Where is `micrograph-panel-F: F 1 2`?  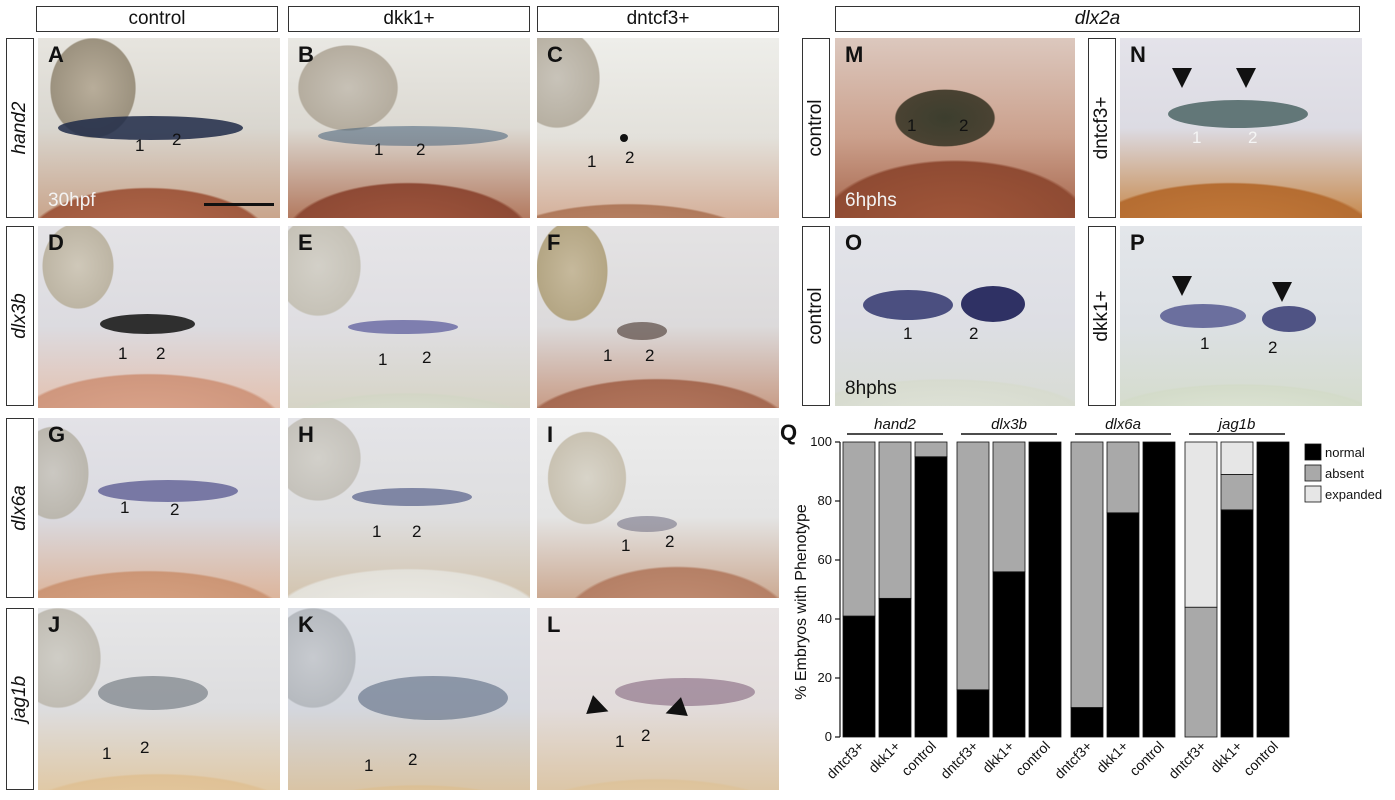 micrograph-panel-F: F 1 2 is located at coordinates (658, 317).